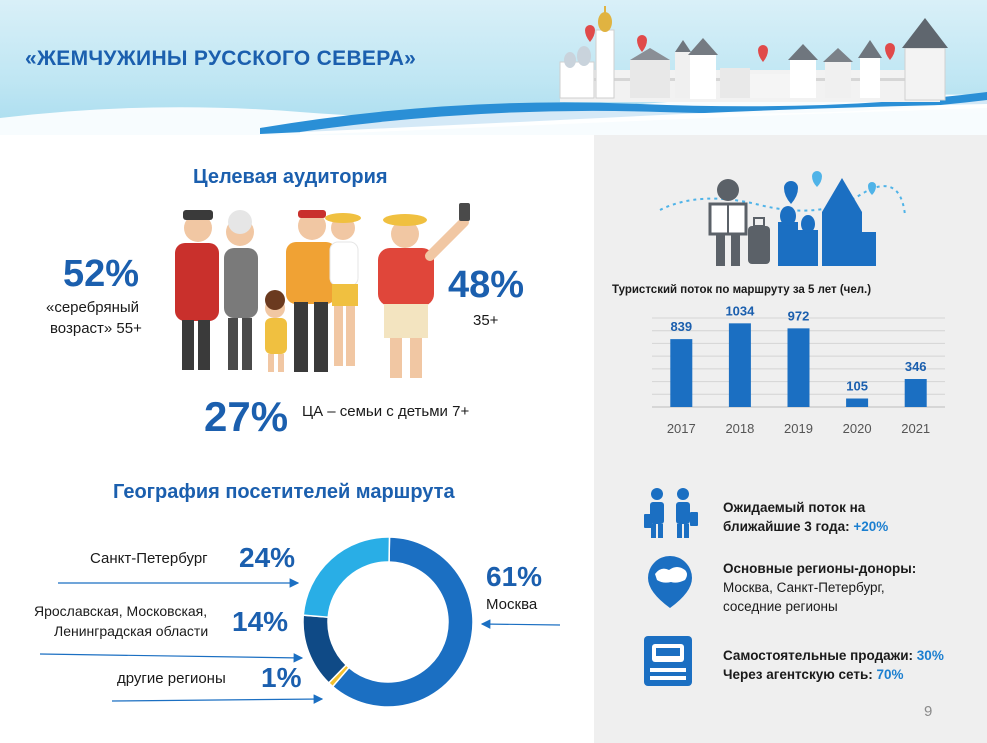 The width and height of the screenshot is (987, 743). Describe the element at coordinates (930, 655) in the screenshot. I see `sales-value: 30%` at that location.